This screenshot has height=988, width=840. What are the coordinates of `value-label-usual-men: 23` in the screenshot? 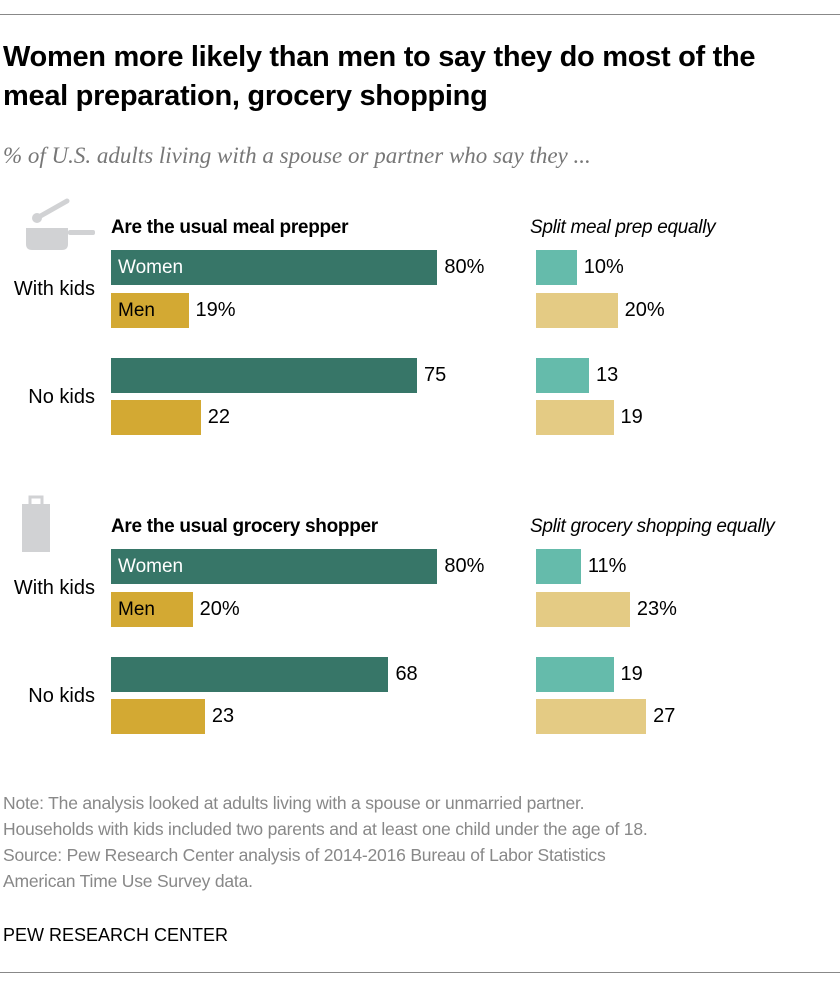 It's located at (223, 716).